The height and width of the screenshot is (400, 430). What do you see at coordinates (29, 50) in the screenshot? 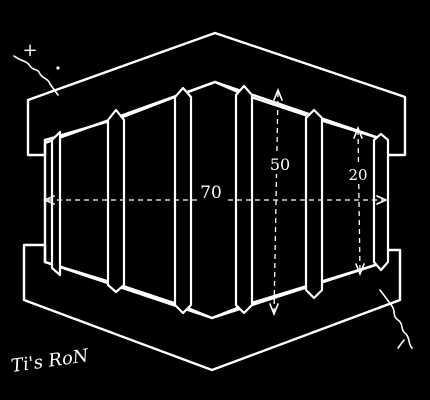
I see `plus-sign: +` at bounding box center [29, 50].